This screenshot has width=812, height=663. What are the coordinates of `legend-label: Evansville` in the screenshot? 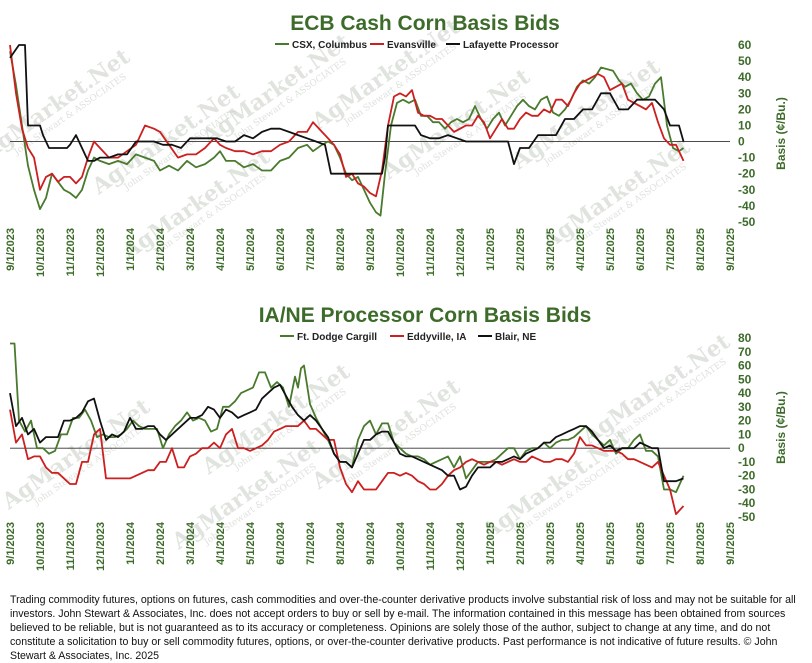 It's located at (411, 45).